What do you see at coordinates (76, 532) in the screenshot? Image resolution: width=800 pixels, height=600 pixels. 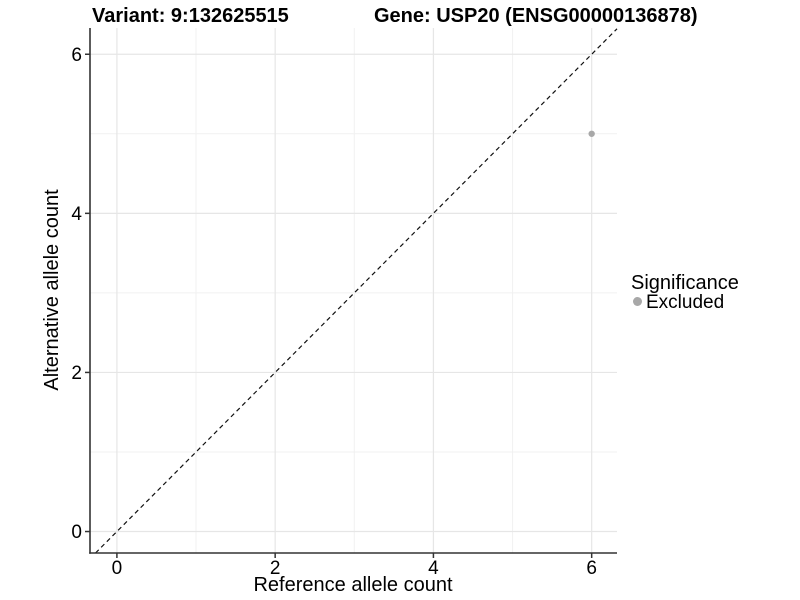 I see `y-tick-label: 0` at bounding box center [76, 532].